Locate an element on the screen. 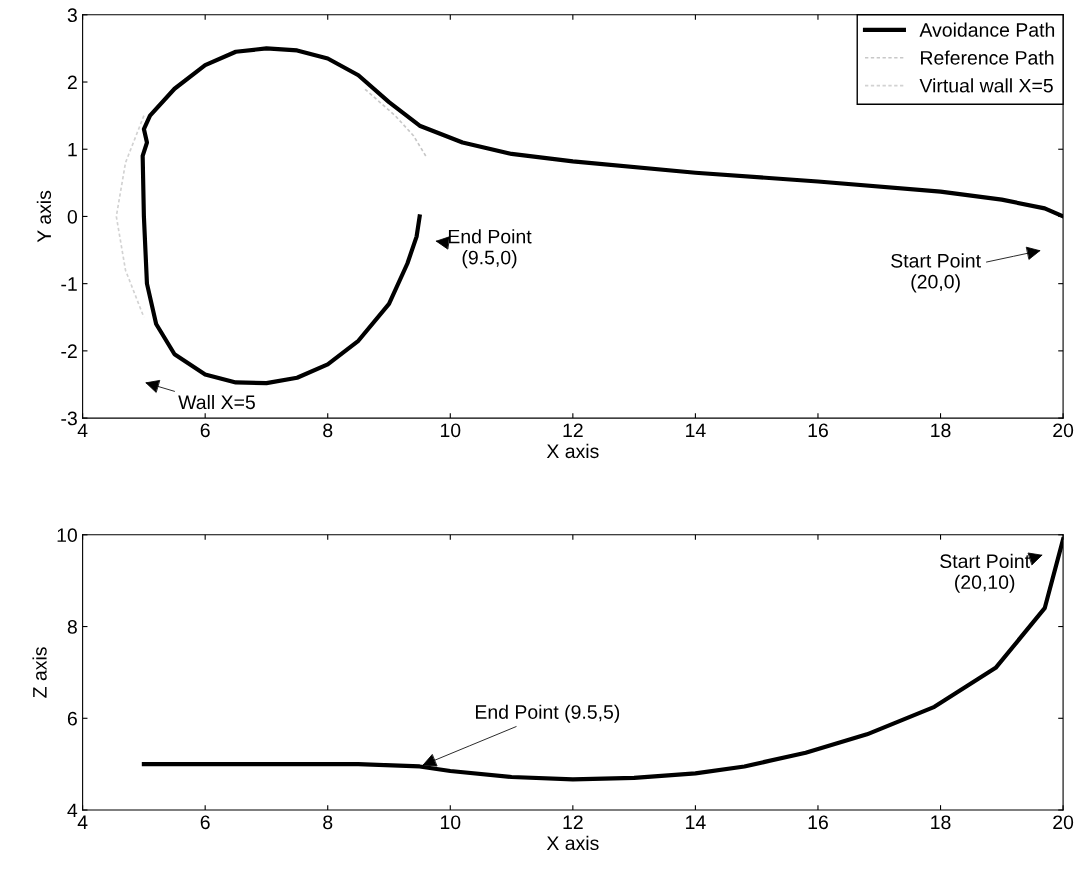 Image resolution: width=1087 pixels, height=871 pixels. annotation: Start Point (20,0) is located at coordinates (936, 273).